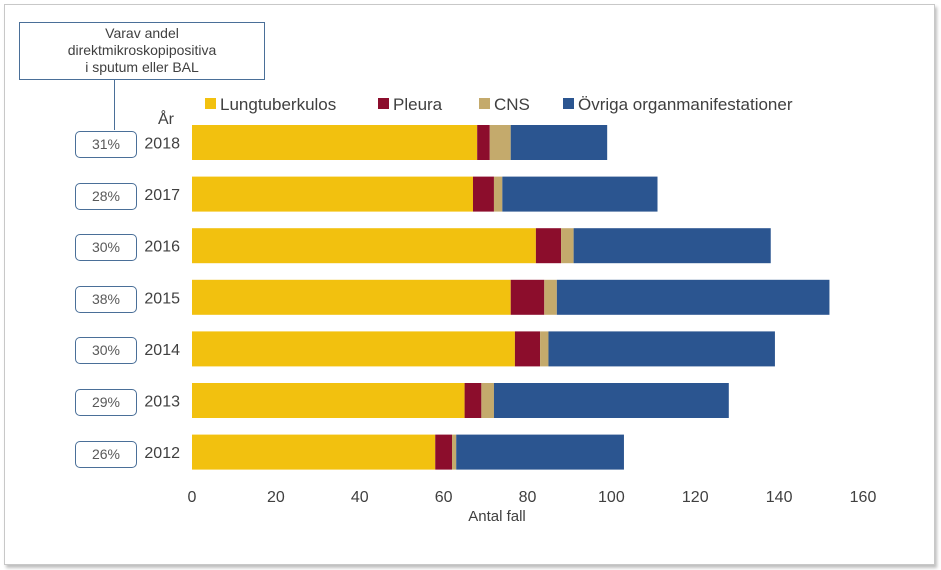 Image resolution: width=941 pixels, height=570 pixels. What do you see at coordinates (106, 454) in the screenshot?
I see `percentage-box-2012: 26%` at bounding box center [106, 454].